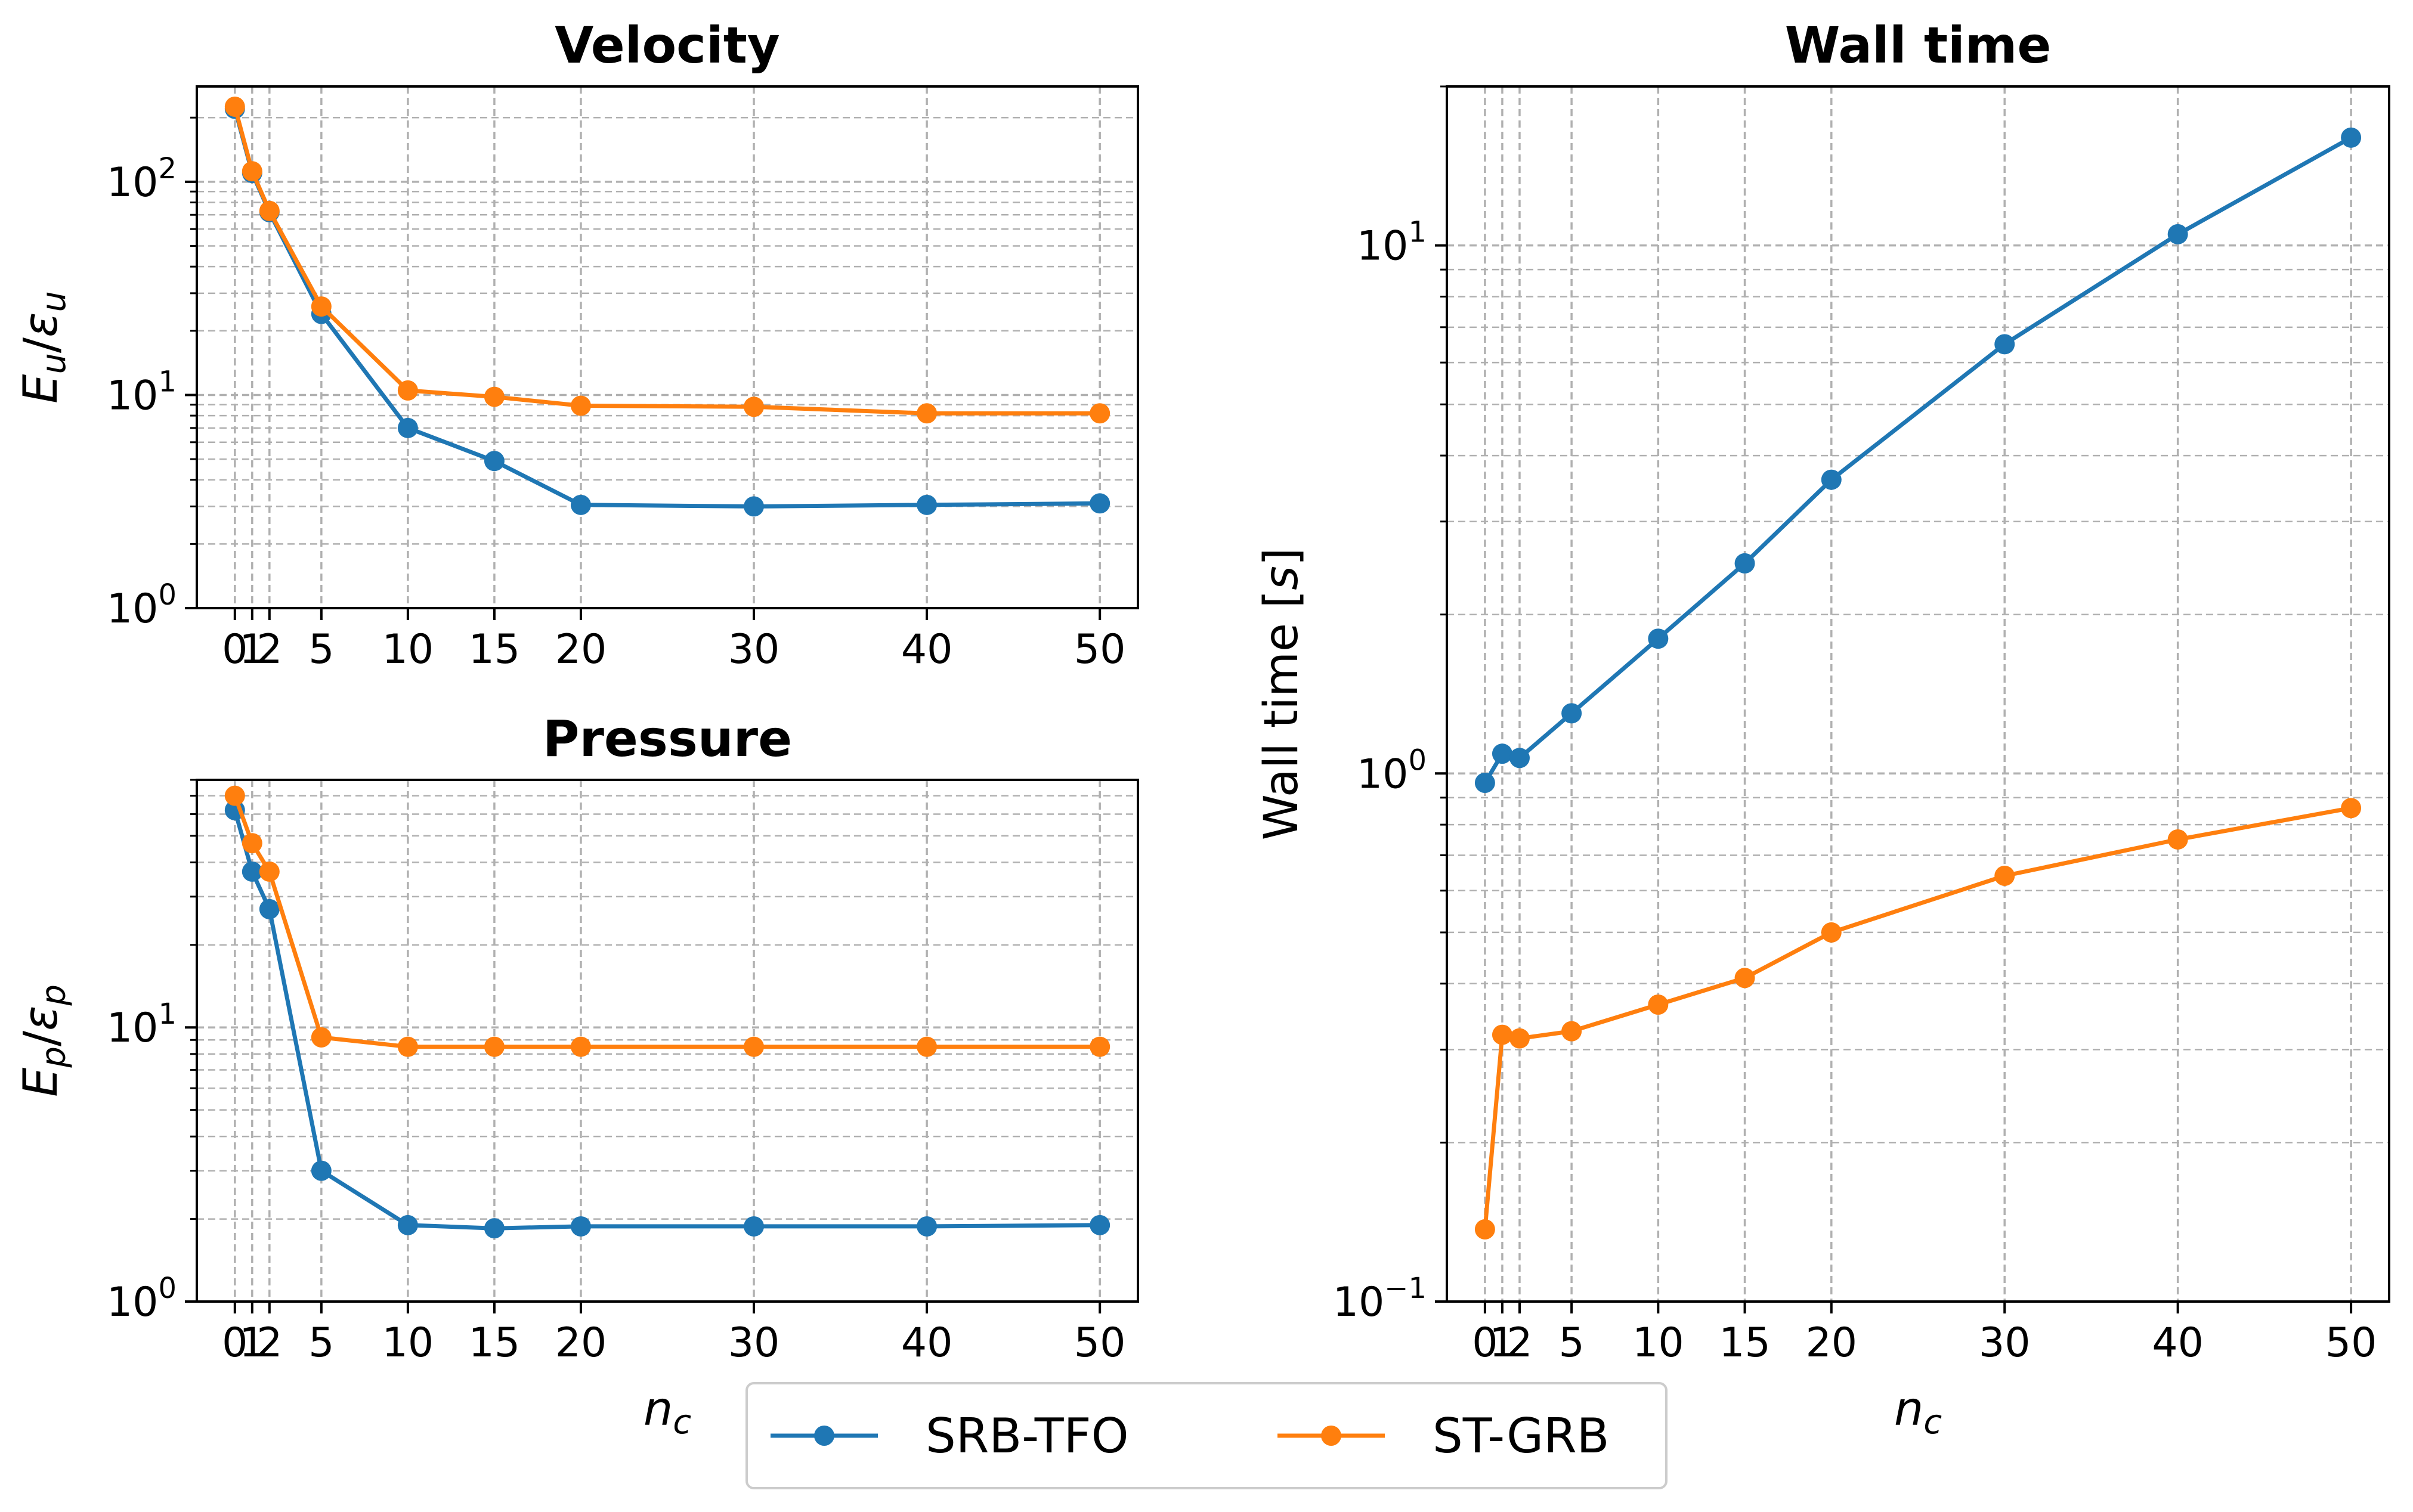  Describe the element at coordinates (824, 1436) in the screenshot. I see `legend-marker-srb-tfo` at that location.